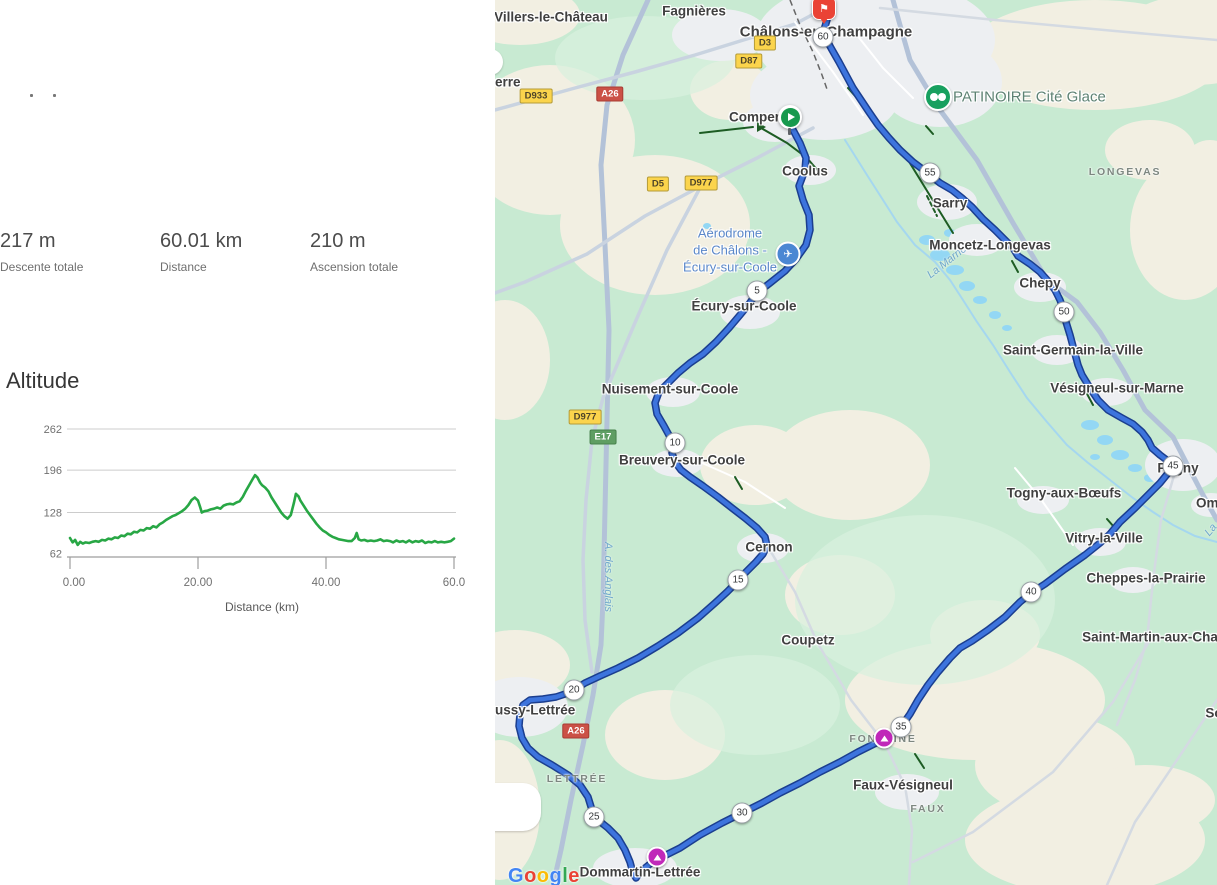 This screenshot has width=1217, height=885. I want to click on stat-distance-label: Distance, so click(183, 267).